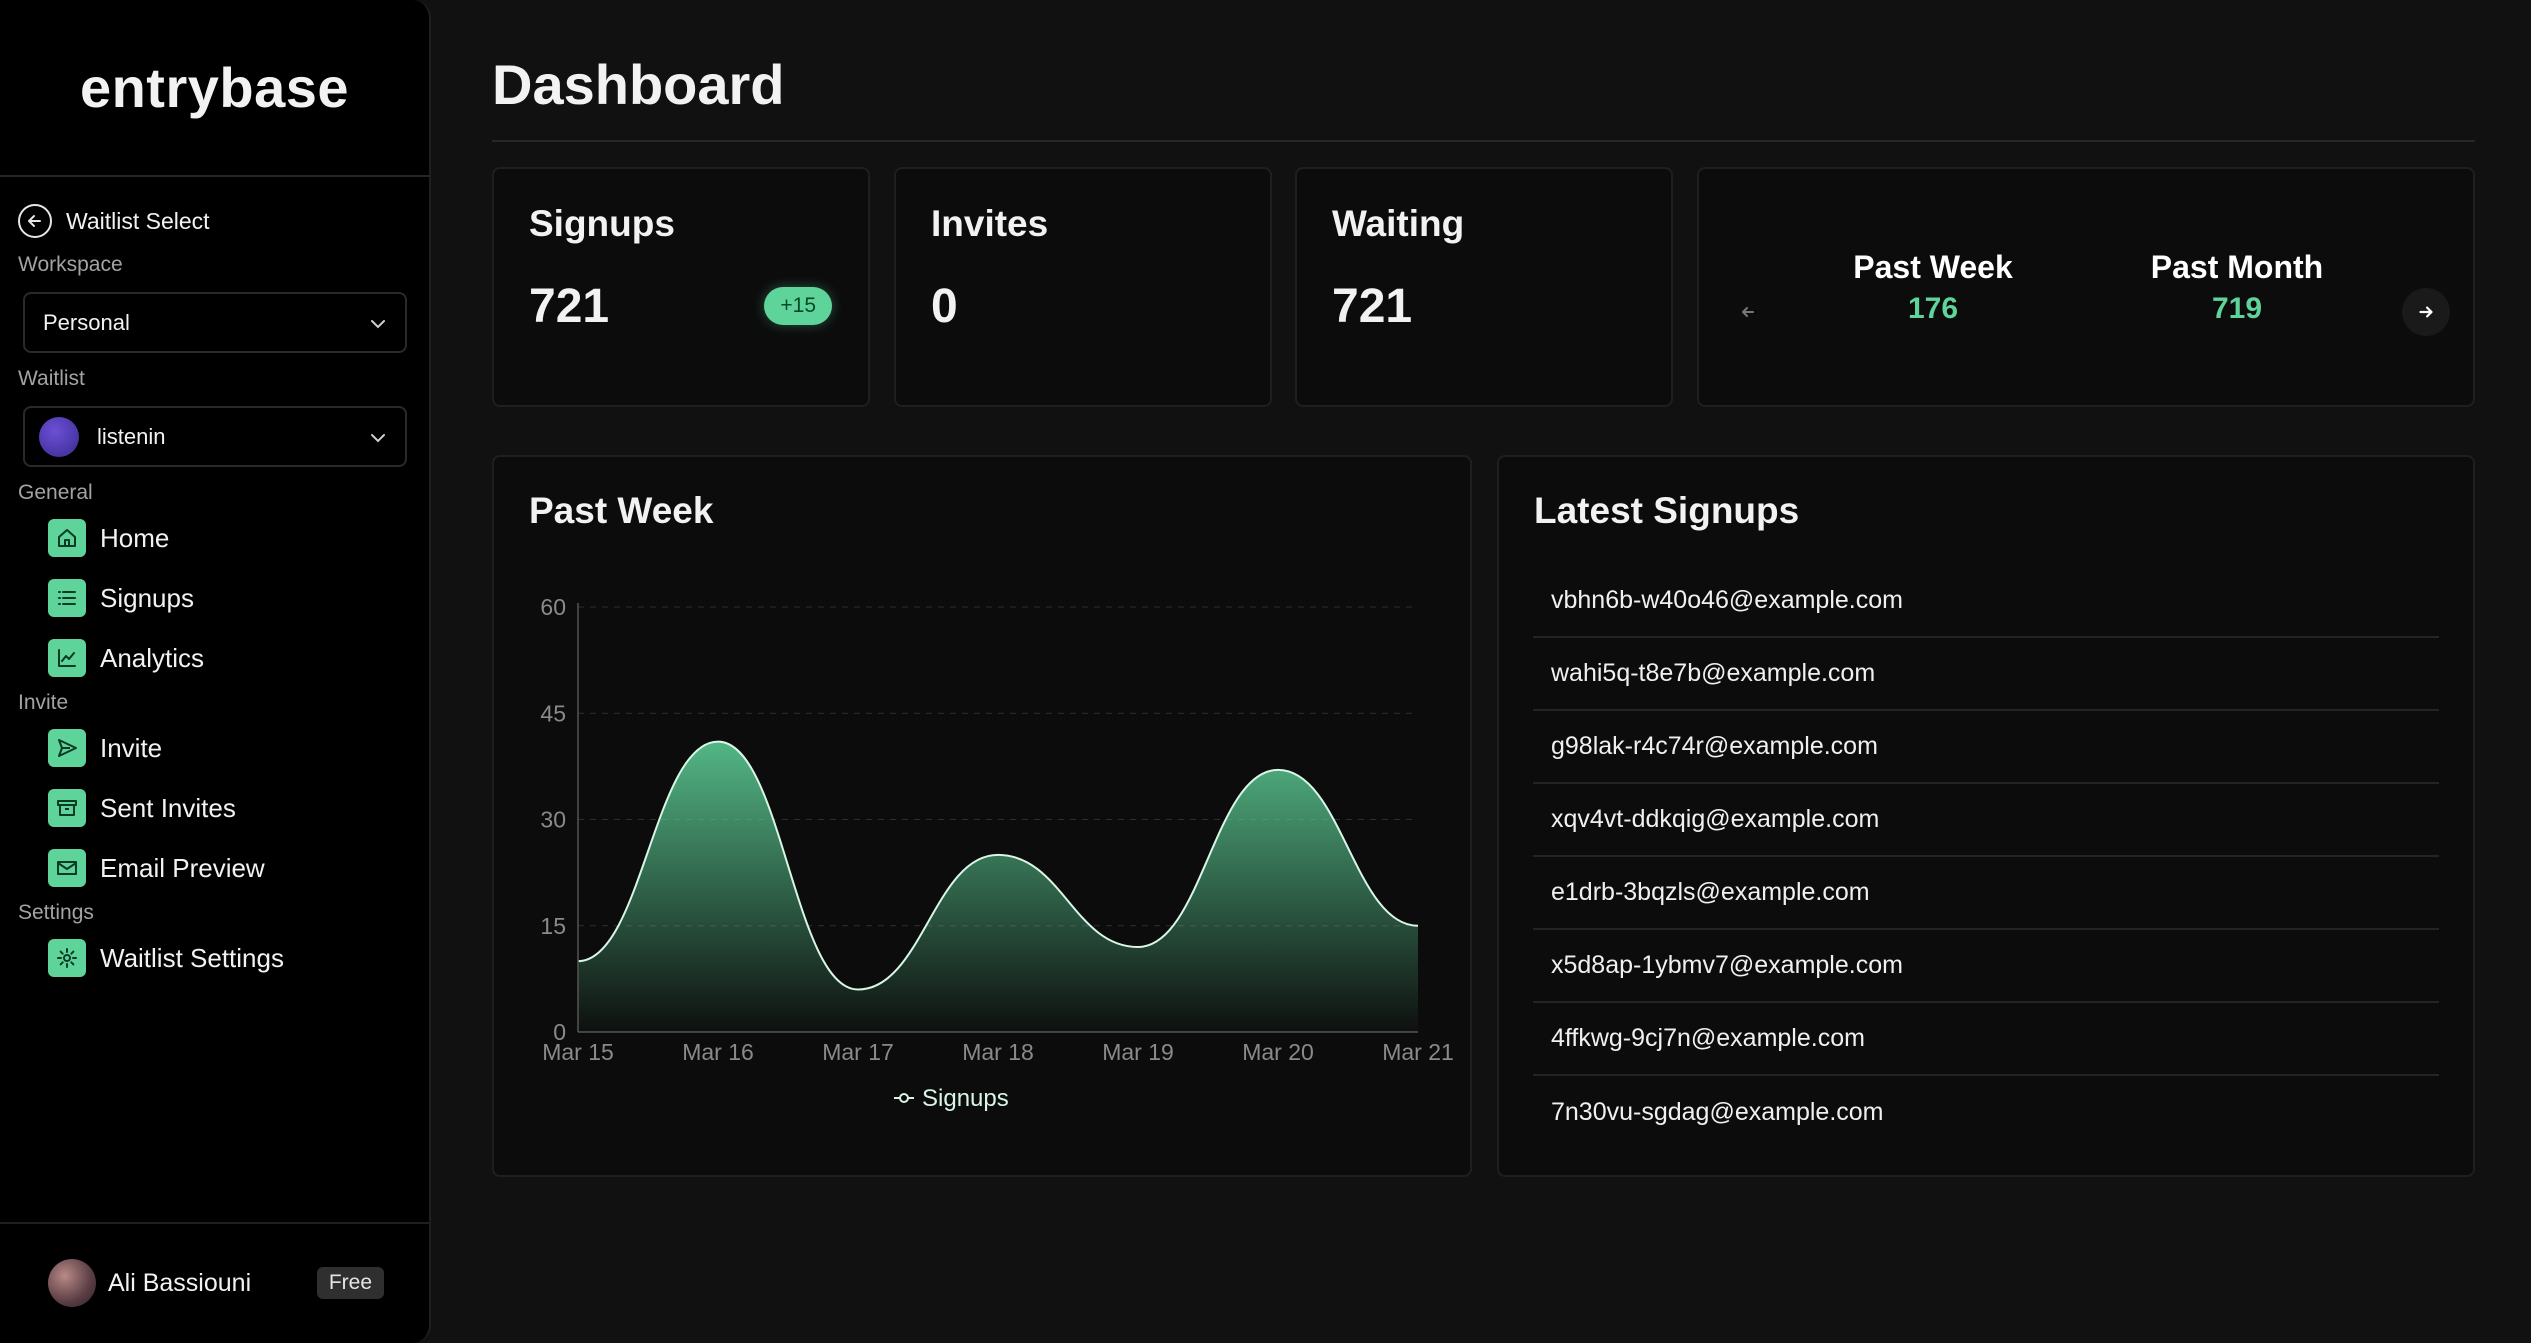  Describe the element at coordinates (559, 1032) in the screenshot. I see `y-tick-label: 0` at that location.